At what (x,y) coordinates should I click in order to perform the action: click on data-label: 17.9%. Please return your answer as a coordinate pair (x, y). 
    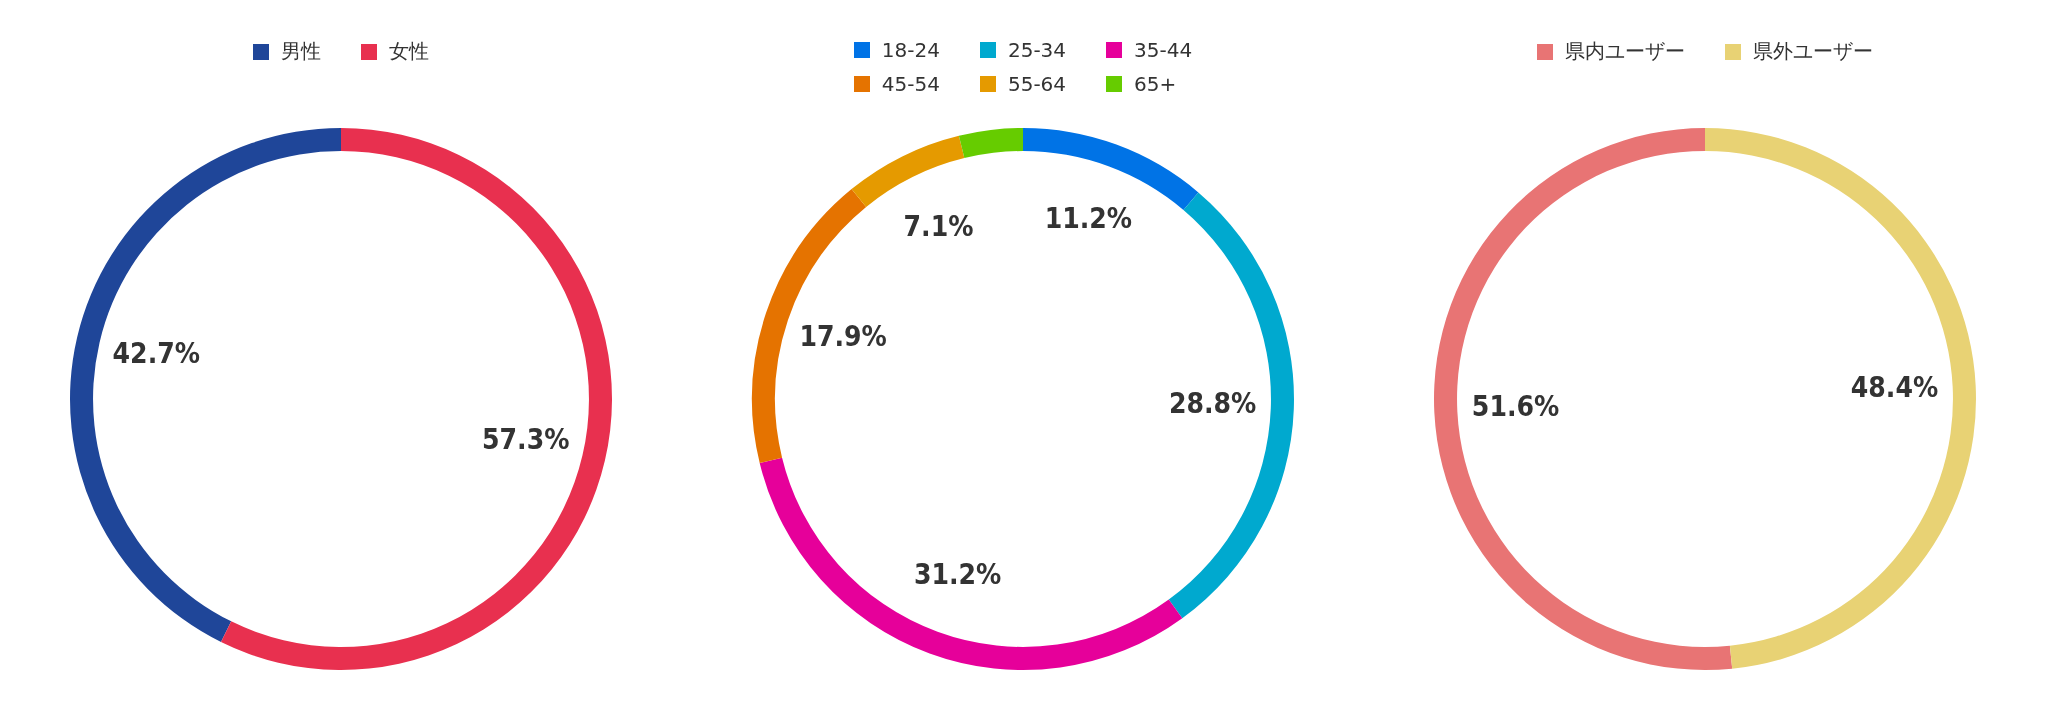
    Looking at the image, I should click on (843, 336).